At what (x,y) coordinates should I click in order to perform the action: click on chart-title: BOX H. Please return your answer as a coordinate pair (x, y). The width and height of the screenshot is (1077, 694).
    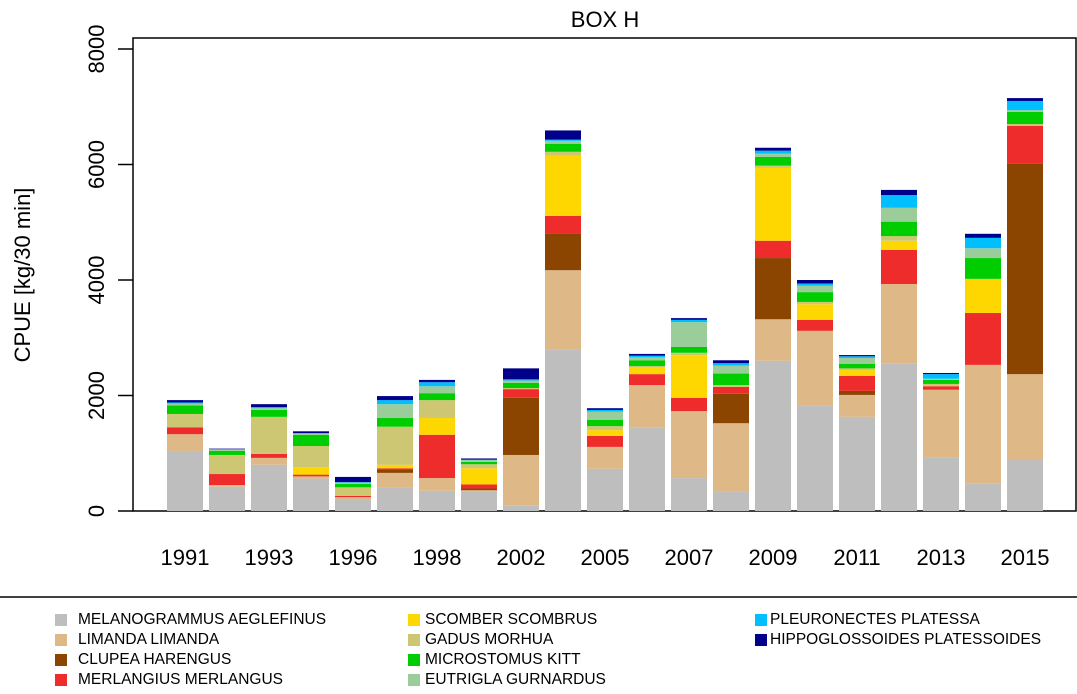
    Looking at the image, I should click on (605, 19).